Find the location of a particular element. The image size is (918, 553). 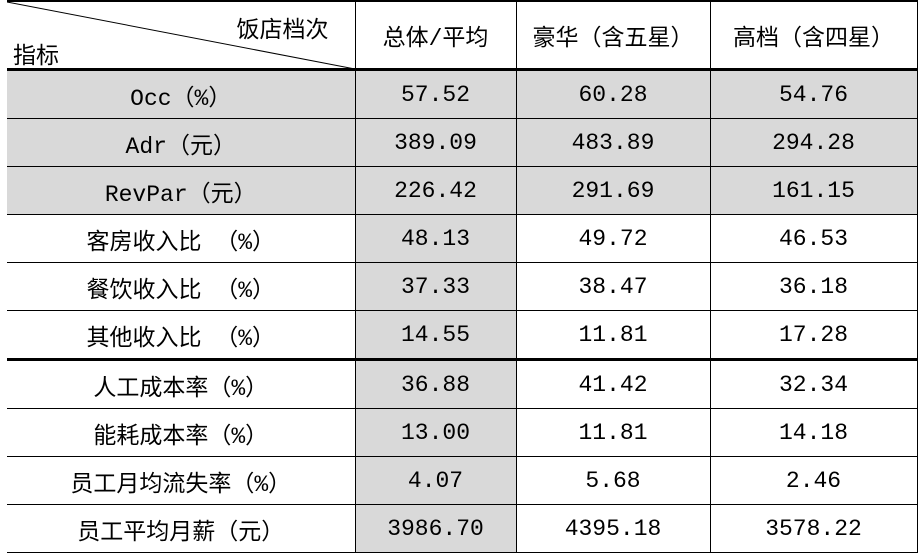

table-row: Adr（元） 389.09 483.89 294.28 is located at coordinates (462, 142).